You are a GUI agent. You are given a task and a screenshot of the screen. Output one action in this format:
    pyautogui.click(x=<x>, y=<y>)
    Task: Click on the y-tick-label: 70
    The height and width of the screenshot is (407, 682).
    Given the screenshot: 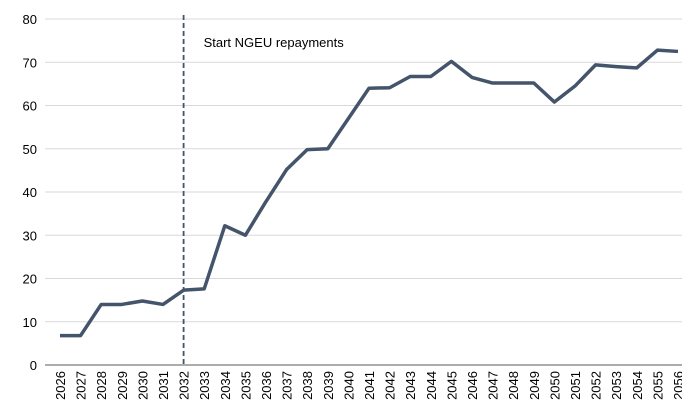 What is the action you would take?
    pyautogui.click(x=30, y=62)
    